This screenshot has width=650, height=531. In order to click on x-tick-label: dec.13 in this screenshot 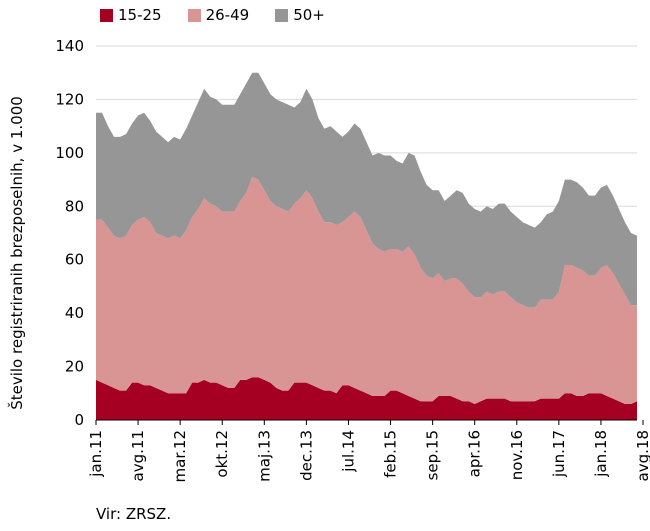, I will do `click(306, 455)`.